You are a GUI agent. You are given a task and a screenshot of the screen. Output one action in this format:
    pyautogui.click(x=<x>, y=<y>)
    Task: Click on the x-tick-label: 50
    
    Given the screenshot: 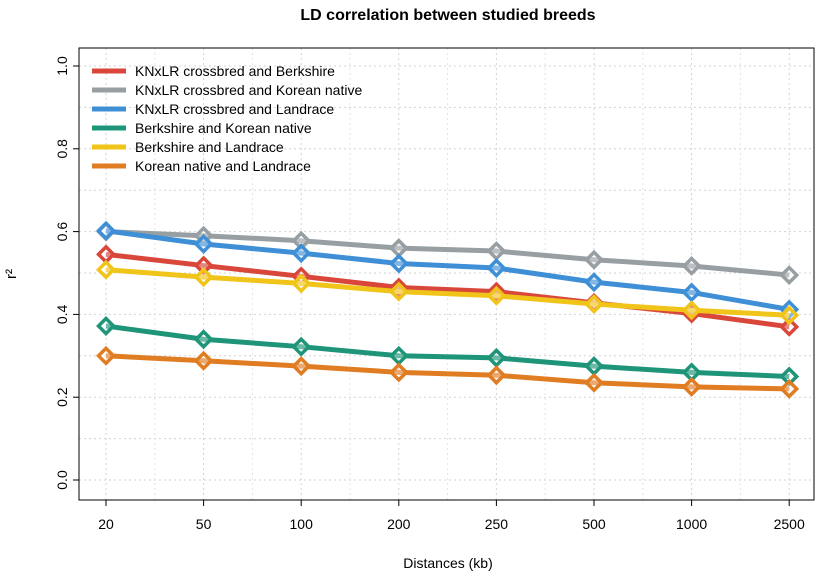 What is the action you would take?
    pyautogui.click(x=204, y=524)
    